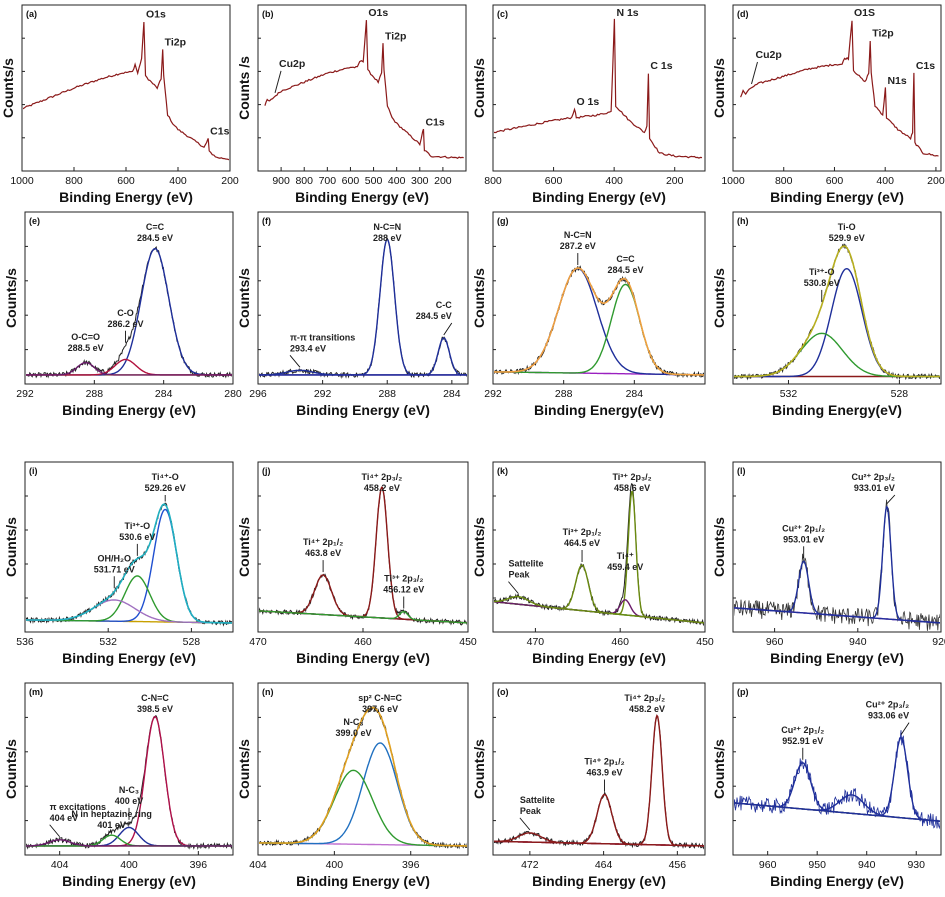 Image resolution: width=945 pixels, height=897 pixels. What do you see at coordinates (443, 181) in the screenshot?
I see `x-tick-label: 200` at bounding box center [443, 181].